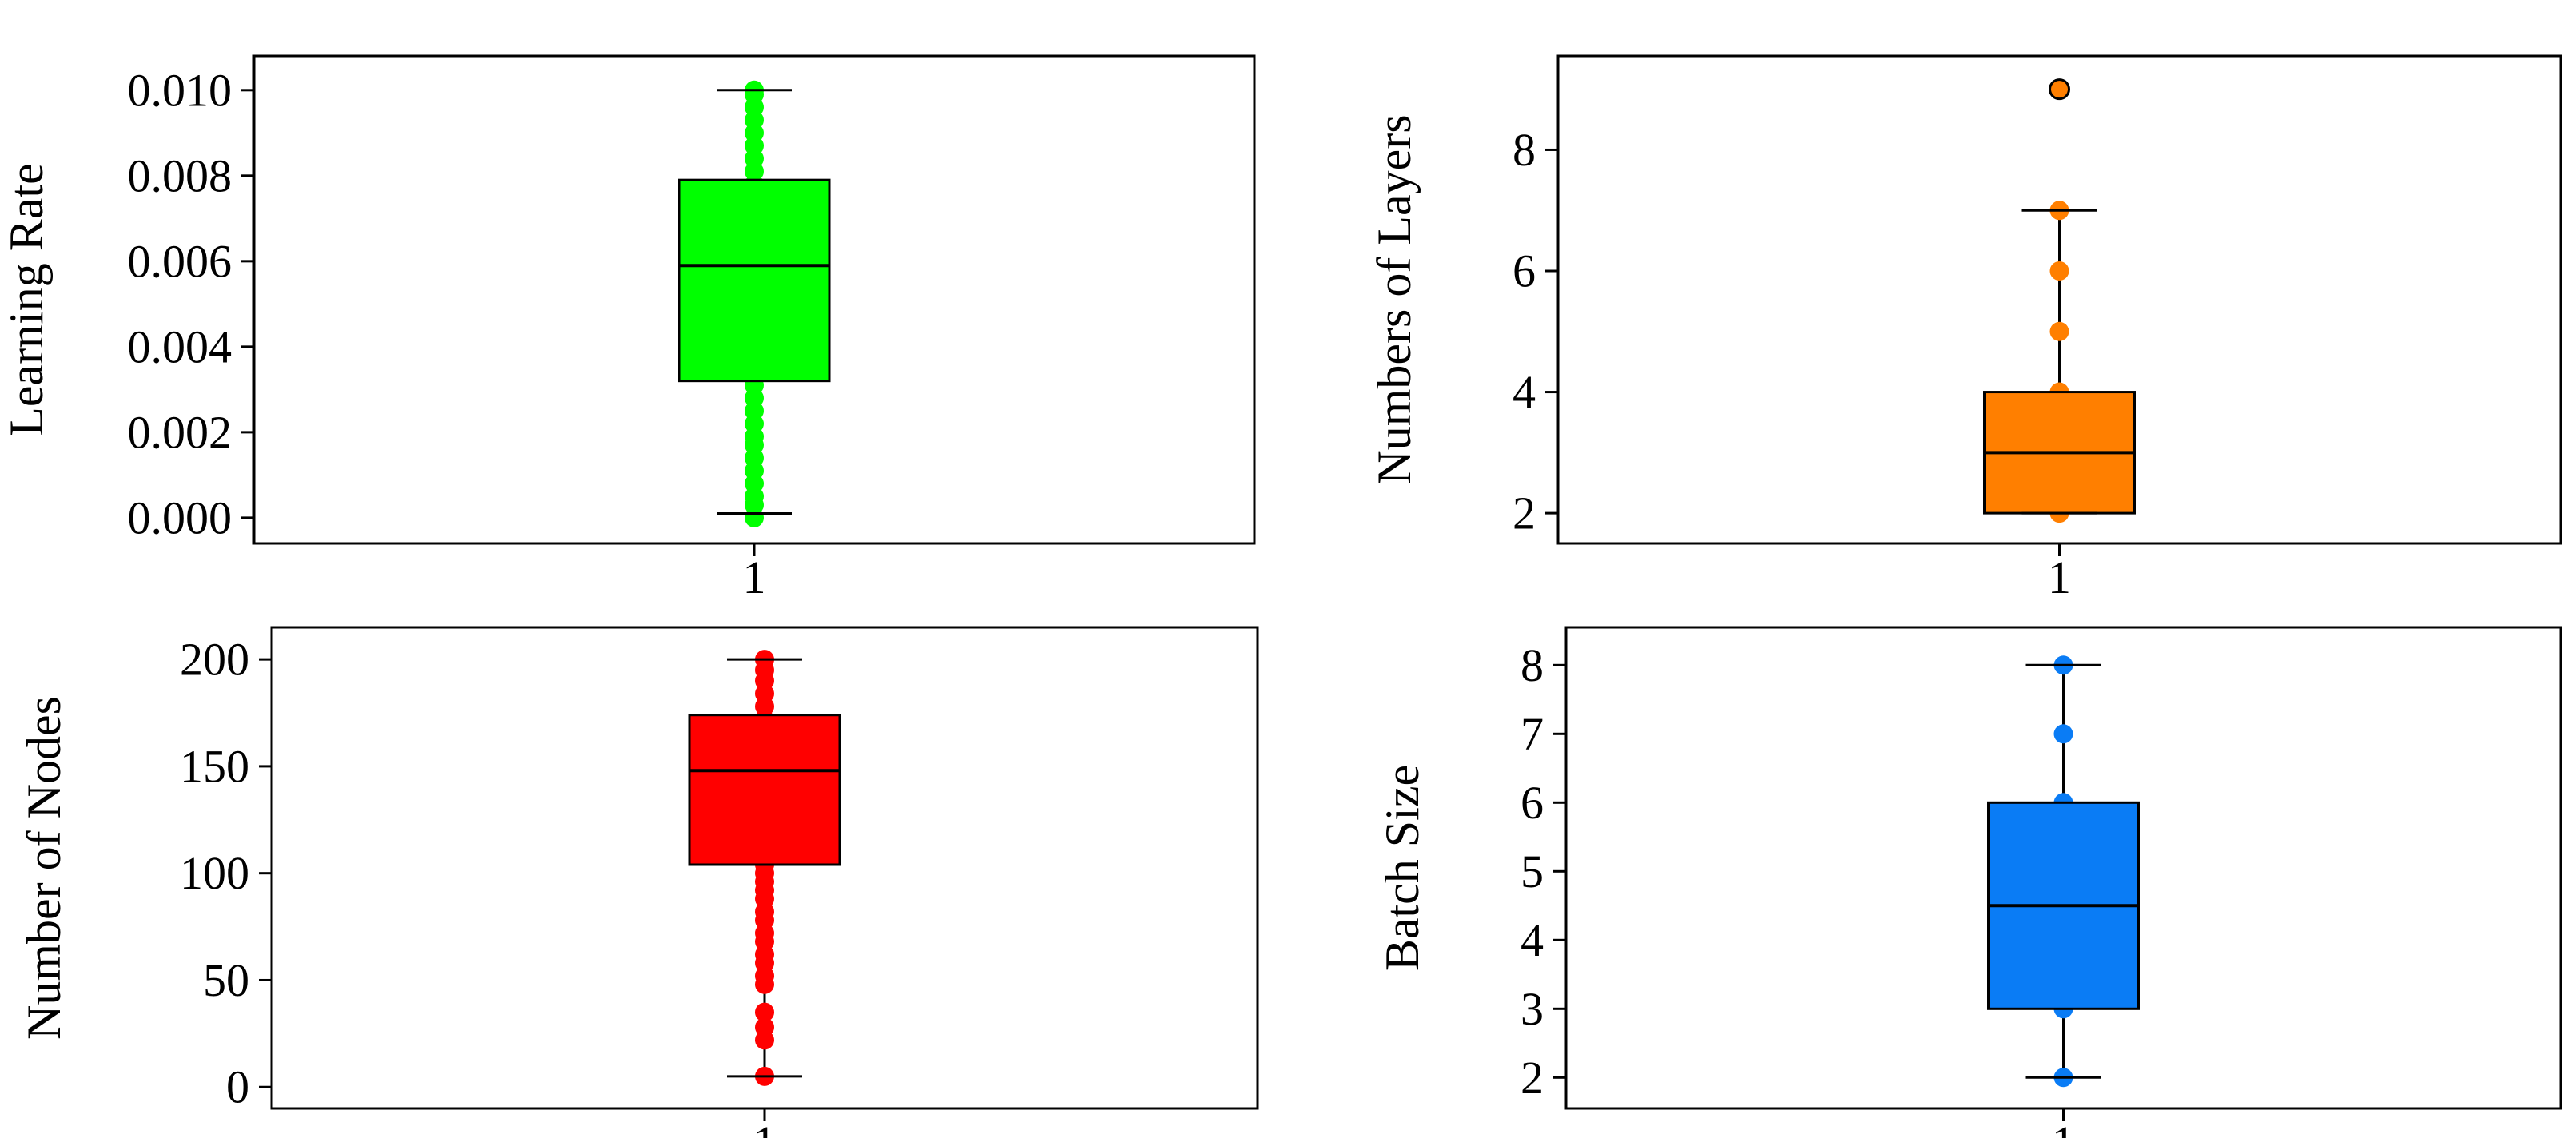  What do you see at coordinates (1532, 1009) in the screenshot?
I see `y-tick-label: 3` at bounding box center [1532, 1009].